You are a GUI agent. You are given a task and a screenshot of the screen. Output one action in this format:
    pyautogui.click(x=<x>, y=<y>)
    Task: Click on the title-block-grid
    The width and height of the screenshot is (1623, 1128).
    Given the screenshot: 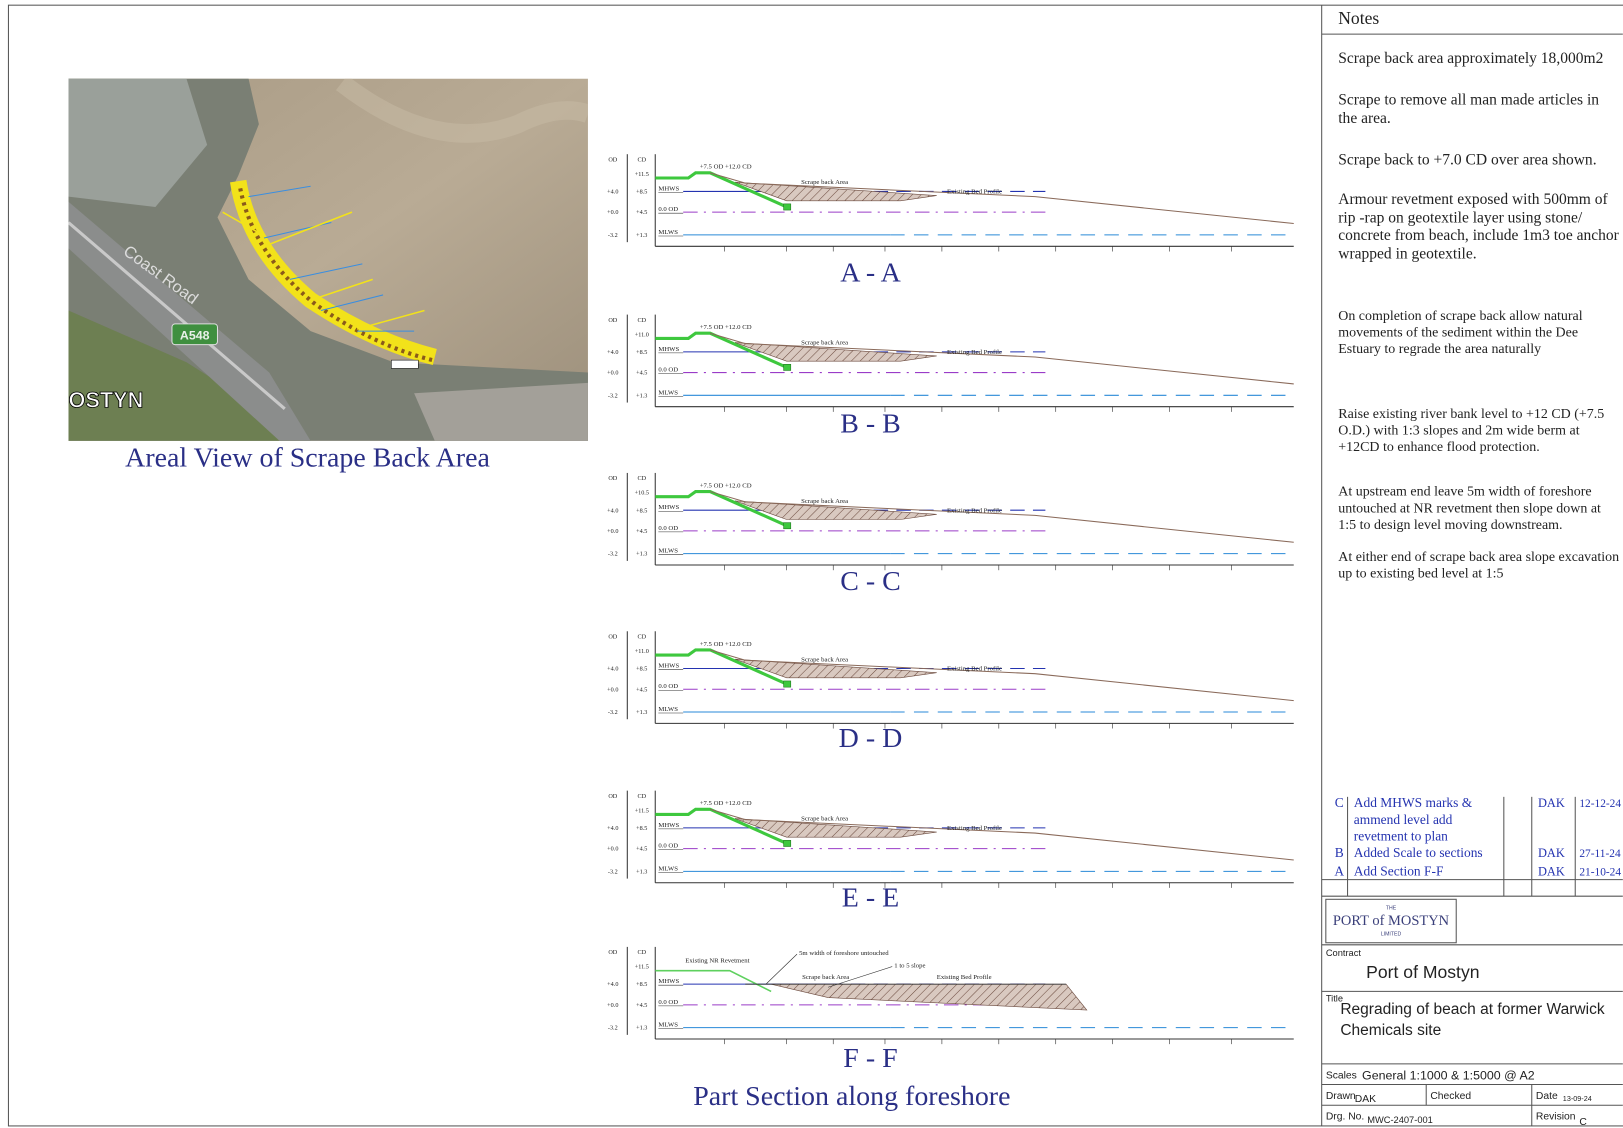 What is the action you would take?
    pyautogui.click(x=1472, y=1012)
    